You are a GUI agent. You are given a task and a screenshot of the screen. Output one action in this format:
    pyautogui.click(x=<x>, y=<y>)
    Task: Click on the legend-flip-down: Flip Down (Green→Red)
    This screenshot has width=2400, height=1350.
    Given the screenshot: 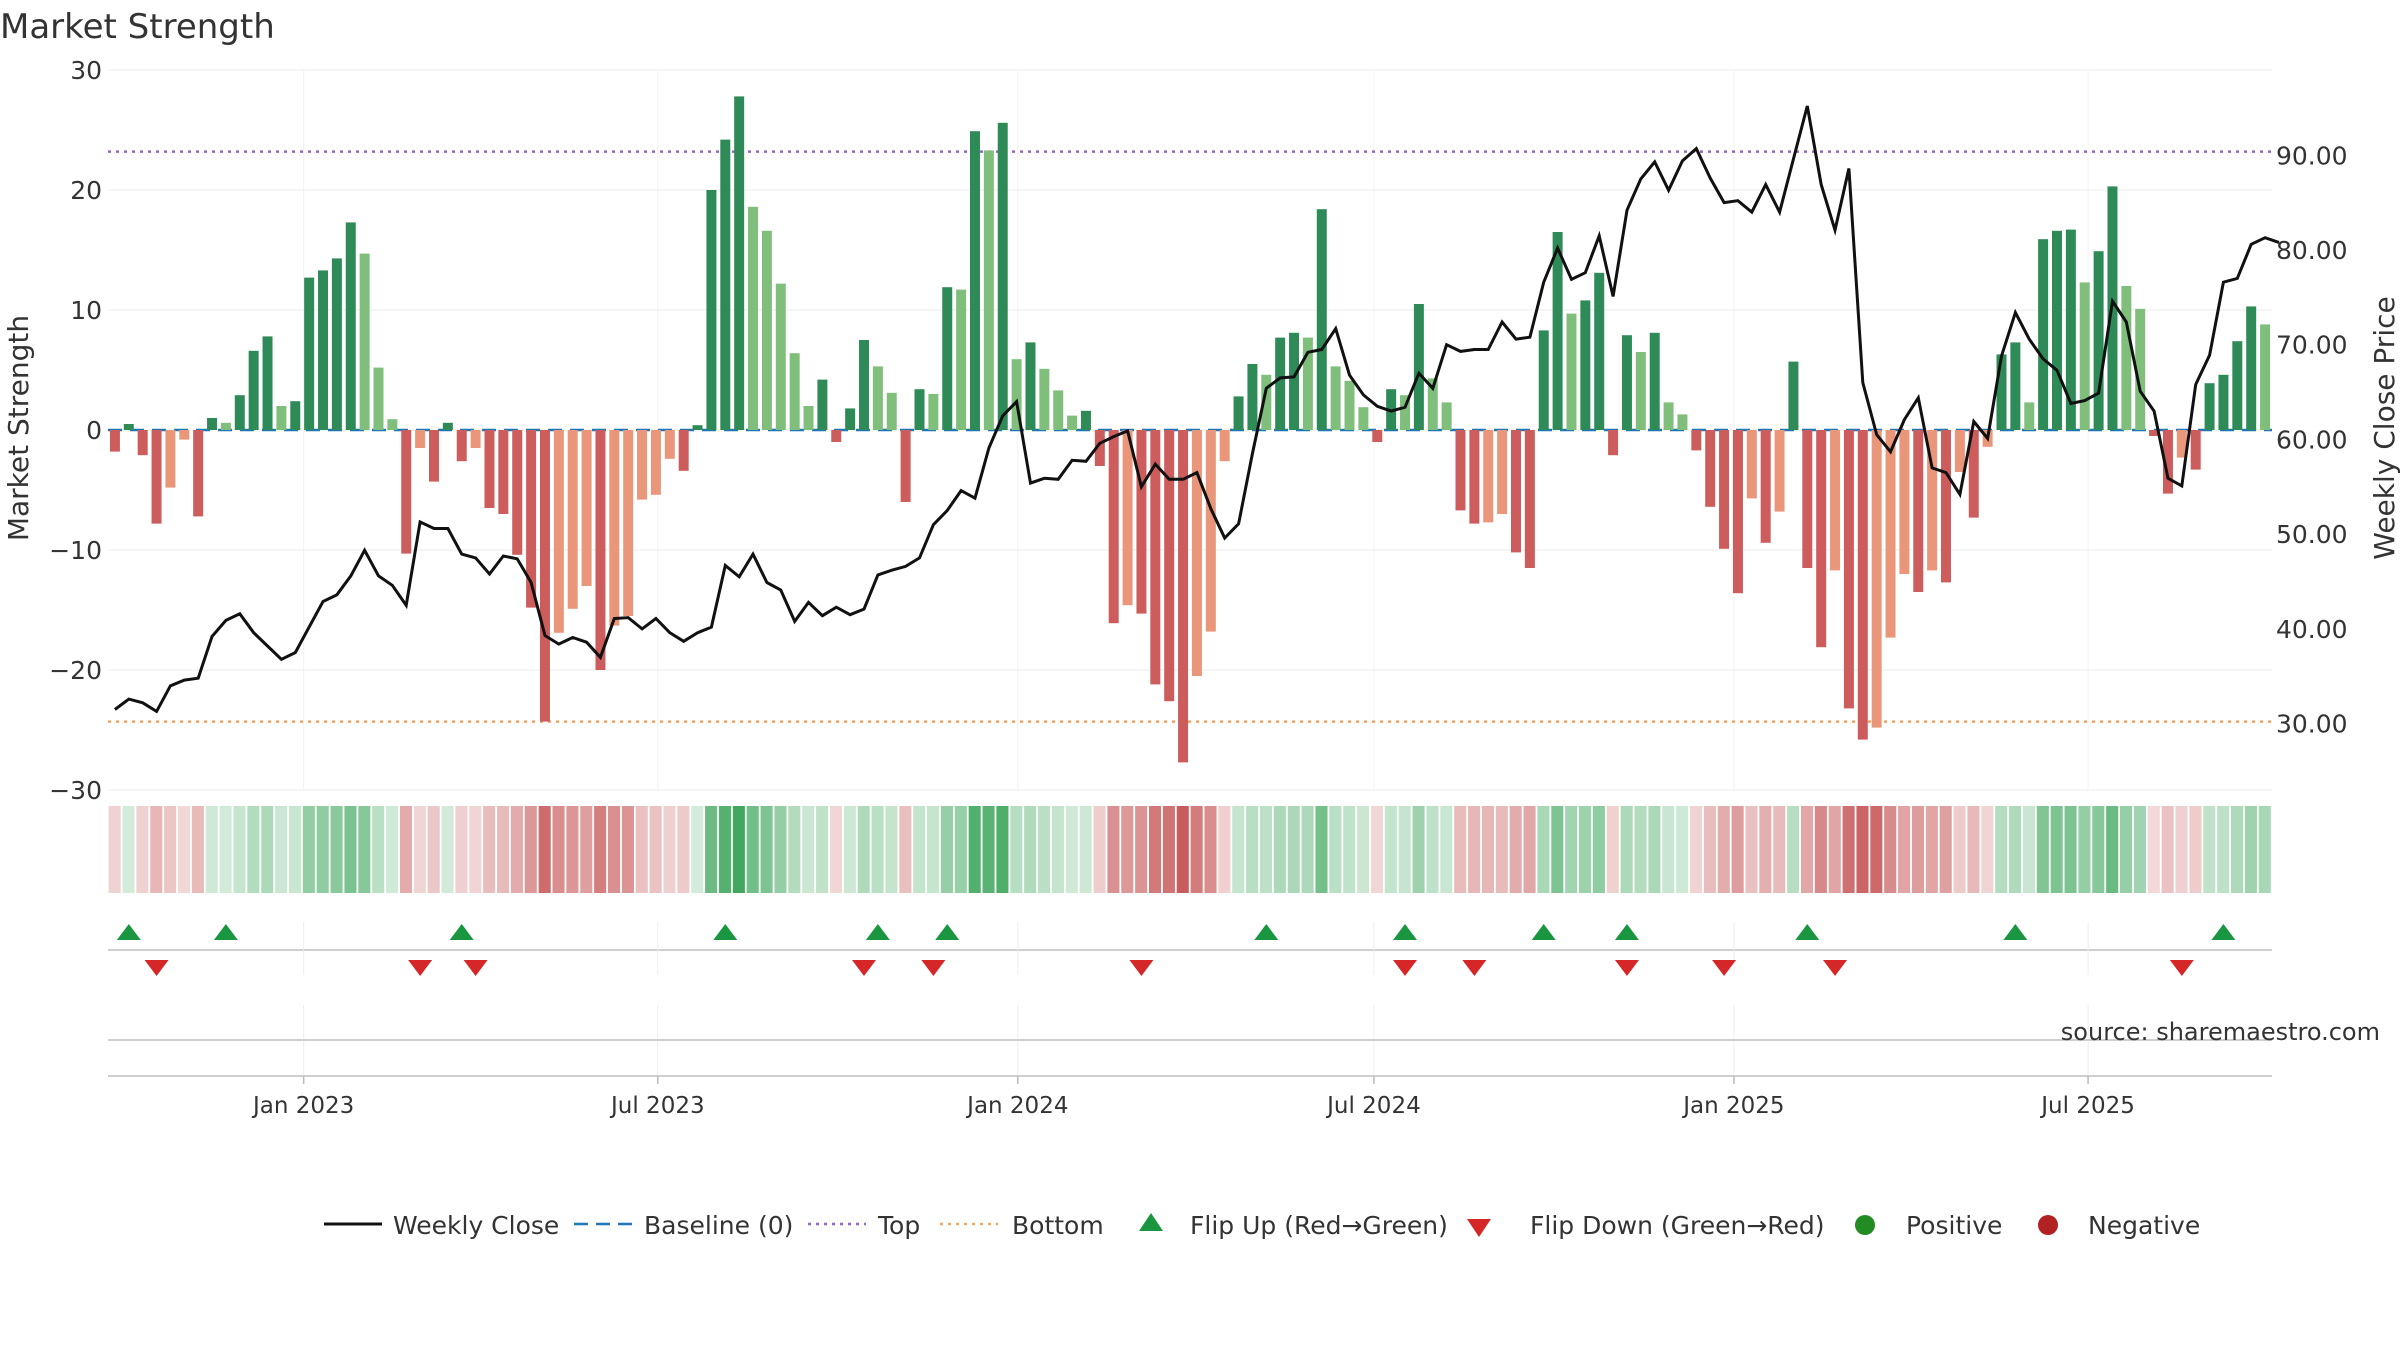 What is the action you would take?
    pyautogui.click(x=1677, y=1225)
    